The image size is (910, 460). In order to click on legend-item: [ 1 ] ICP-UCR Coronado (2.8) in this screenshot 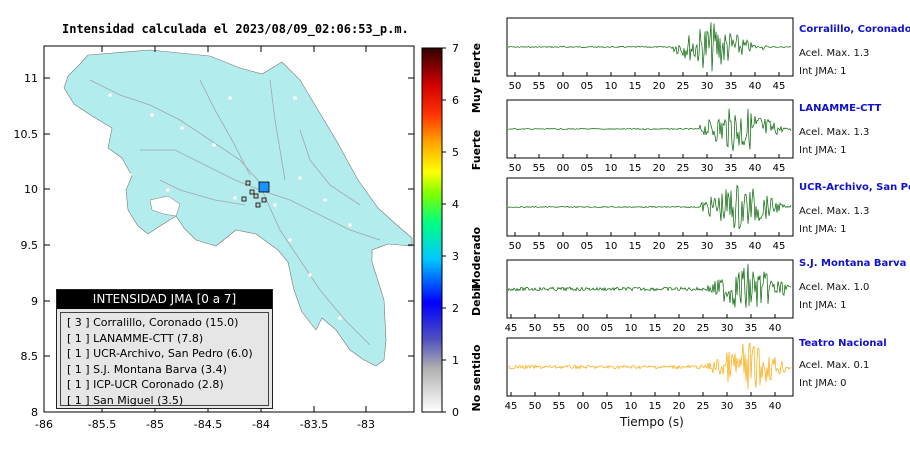, I will do `click(145, 384)`.